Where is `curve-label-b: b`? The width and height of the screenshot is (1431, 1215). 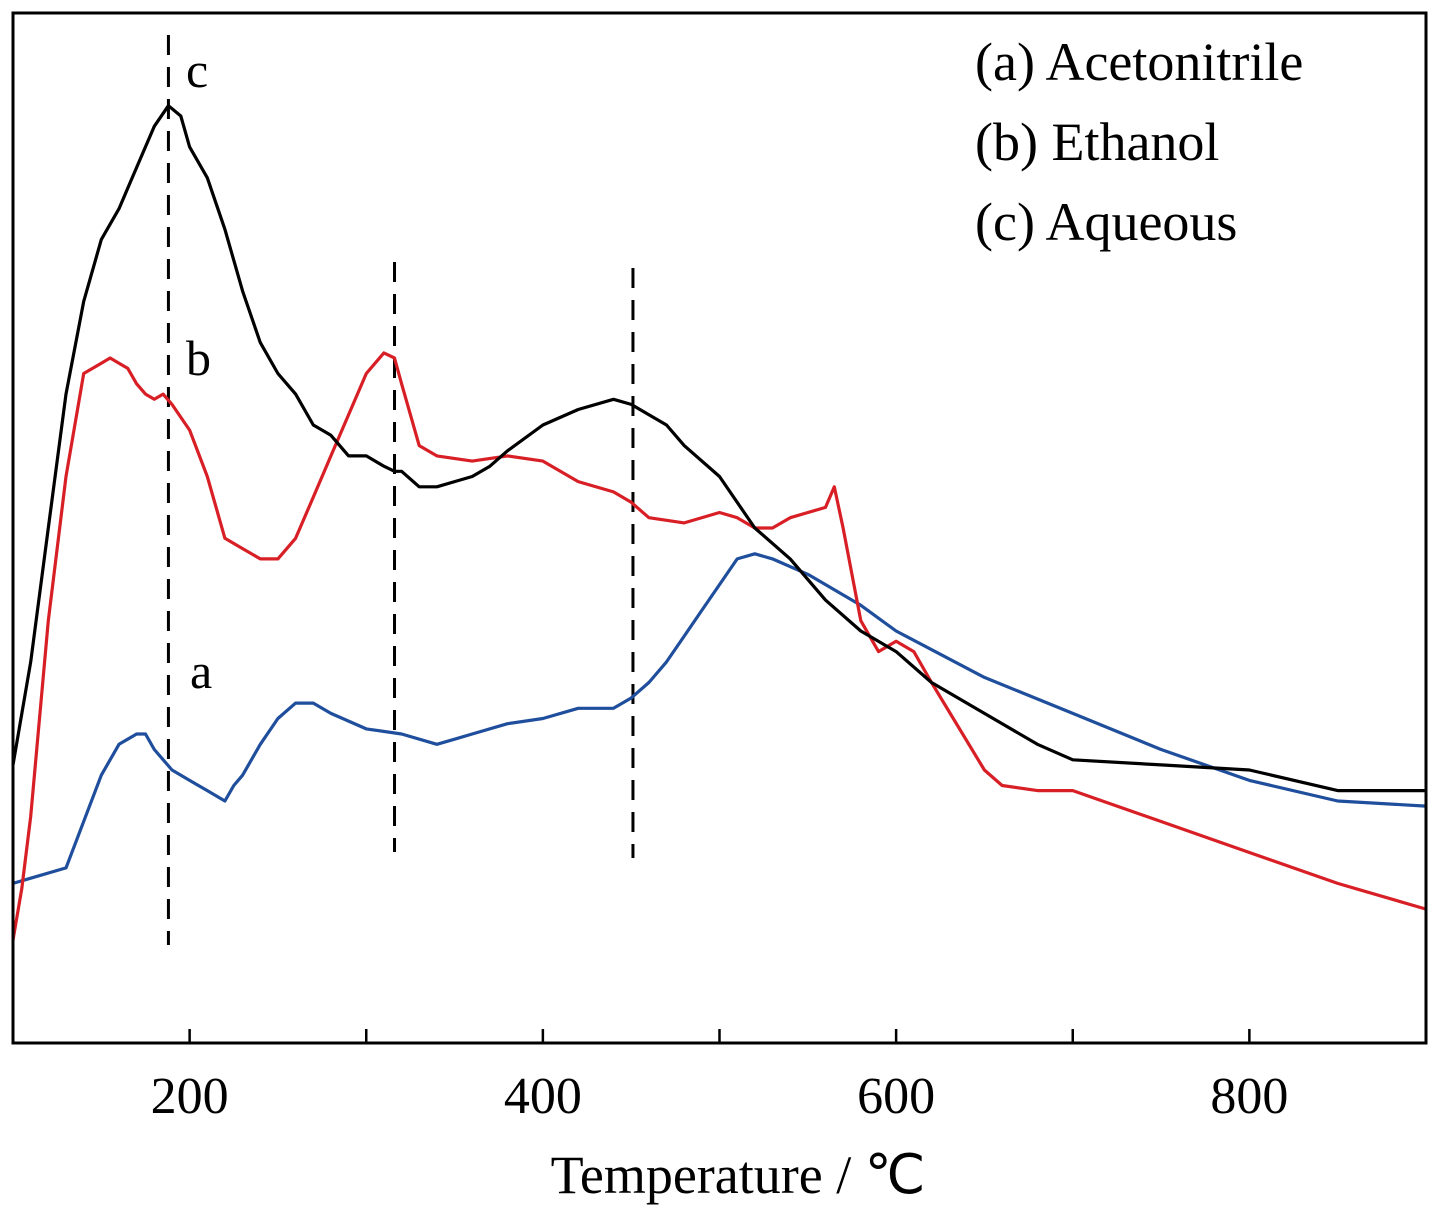
curve-label-b: b is located at coordinates (198, 358).